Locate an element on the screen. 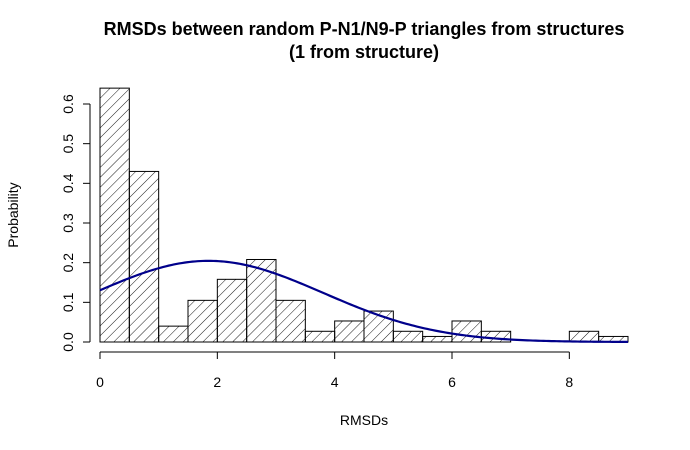 The height and width of the screenshot is (450, 690). x-axis-label: RMSDs is located at coordinates (364, 420).